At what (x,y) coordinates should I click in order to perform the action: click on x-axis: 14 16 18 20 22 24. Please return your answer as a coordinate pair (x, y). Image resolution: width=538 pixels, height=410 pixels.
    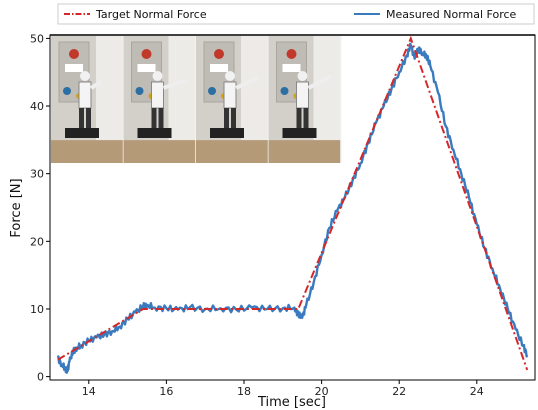
    Looking at the image, I should click on (283, 389).